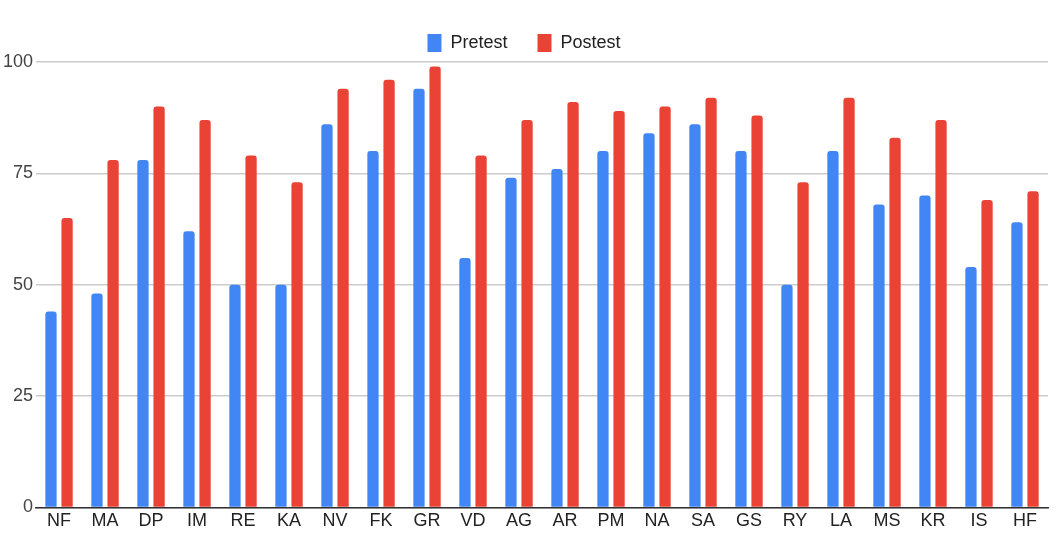  What do you see at coordinates (197, 520) in the screenshot?
I see `x-tick-label: IM` at bounding box center [197, 520].